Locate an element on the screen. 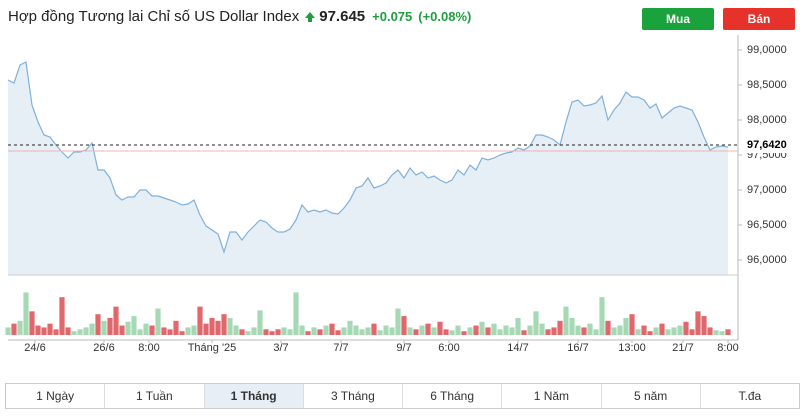 This screenshot has height=419, width=810. y-tick-label: 98,5000 is located at coordinates (767, 85).